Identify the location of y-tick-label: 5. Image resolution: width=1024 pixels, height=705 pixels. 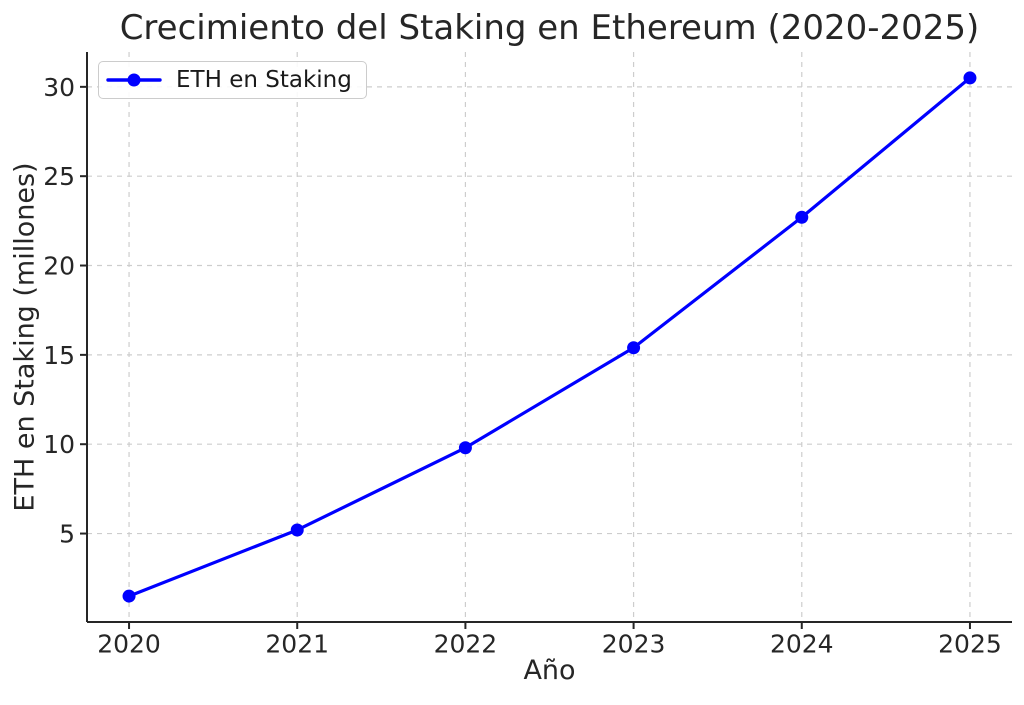
(67, 534).